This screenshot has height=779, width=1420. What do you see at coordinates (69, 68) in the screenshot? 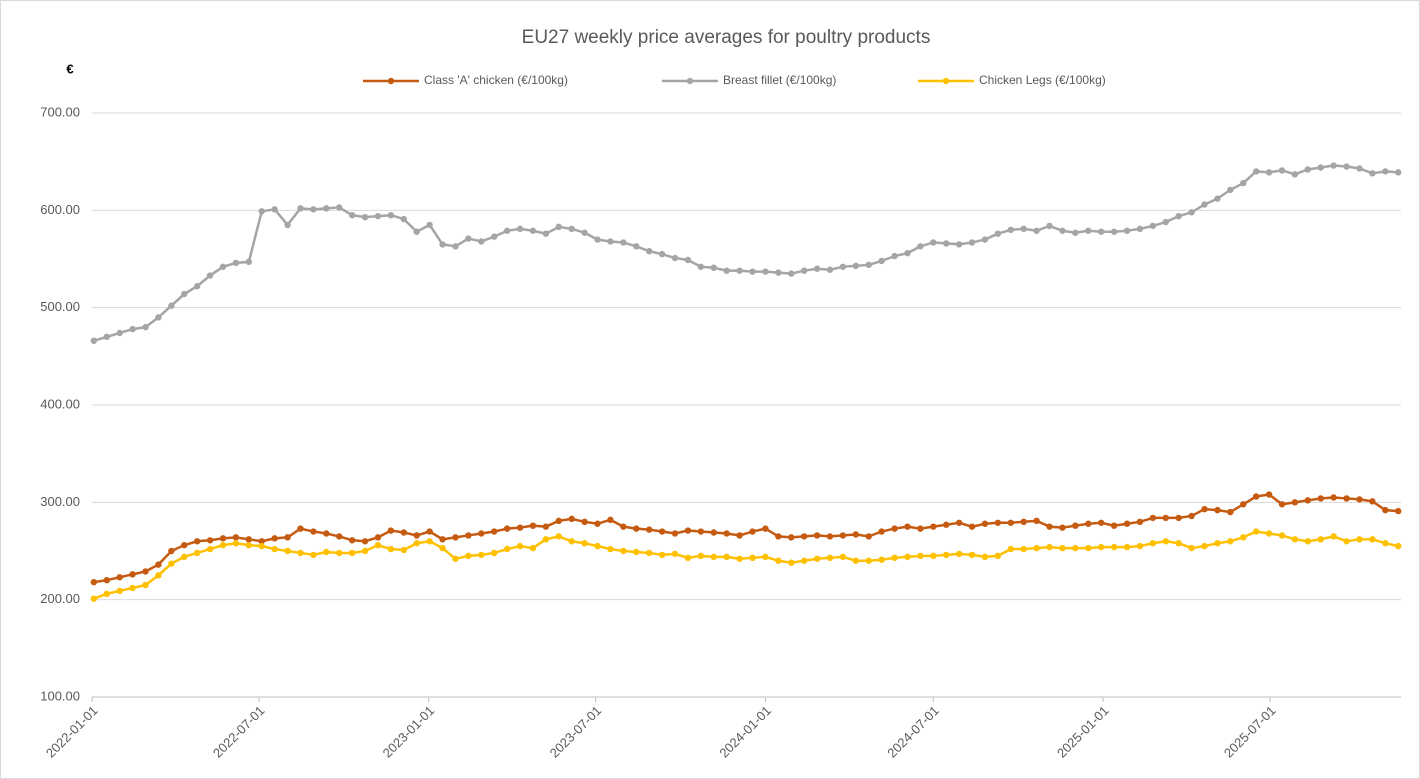
I see `y-axis-label: €` at bounding box center [69, 68].